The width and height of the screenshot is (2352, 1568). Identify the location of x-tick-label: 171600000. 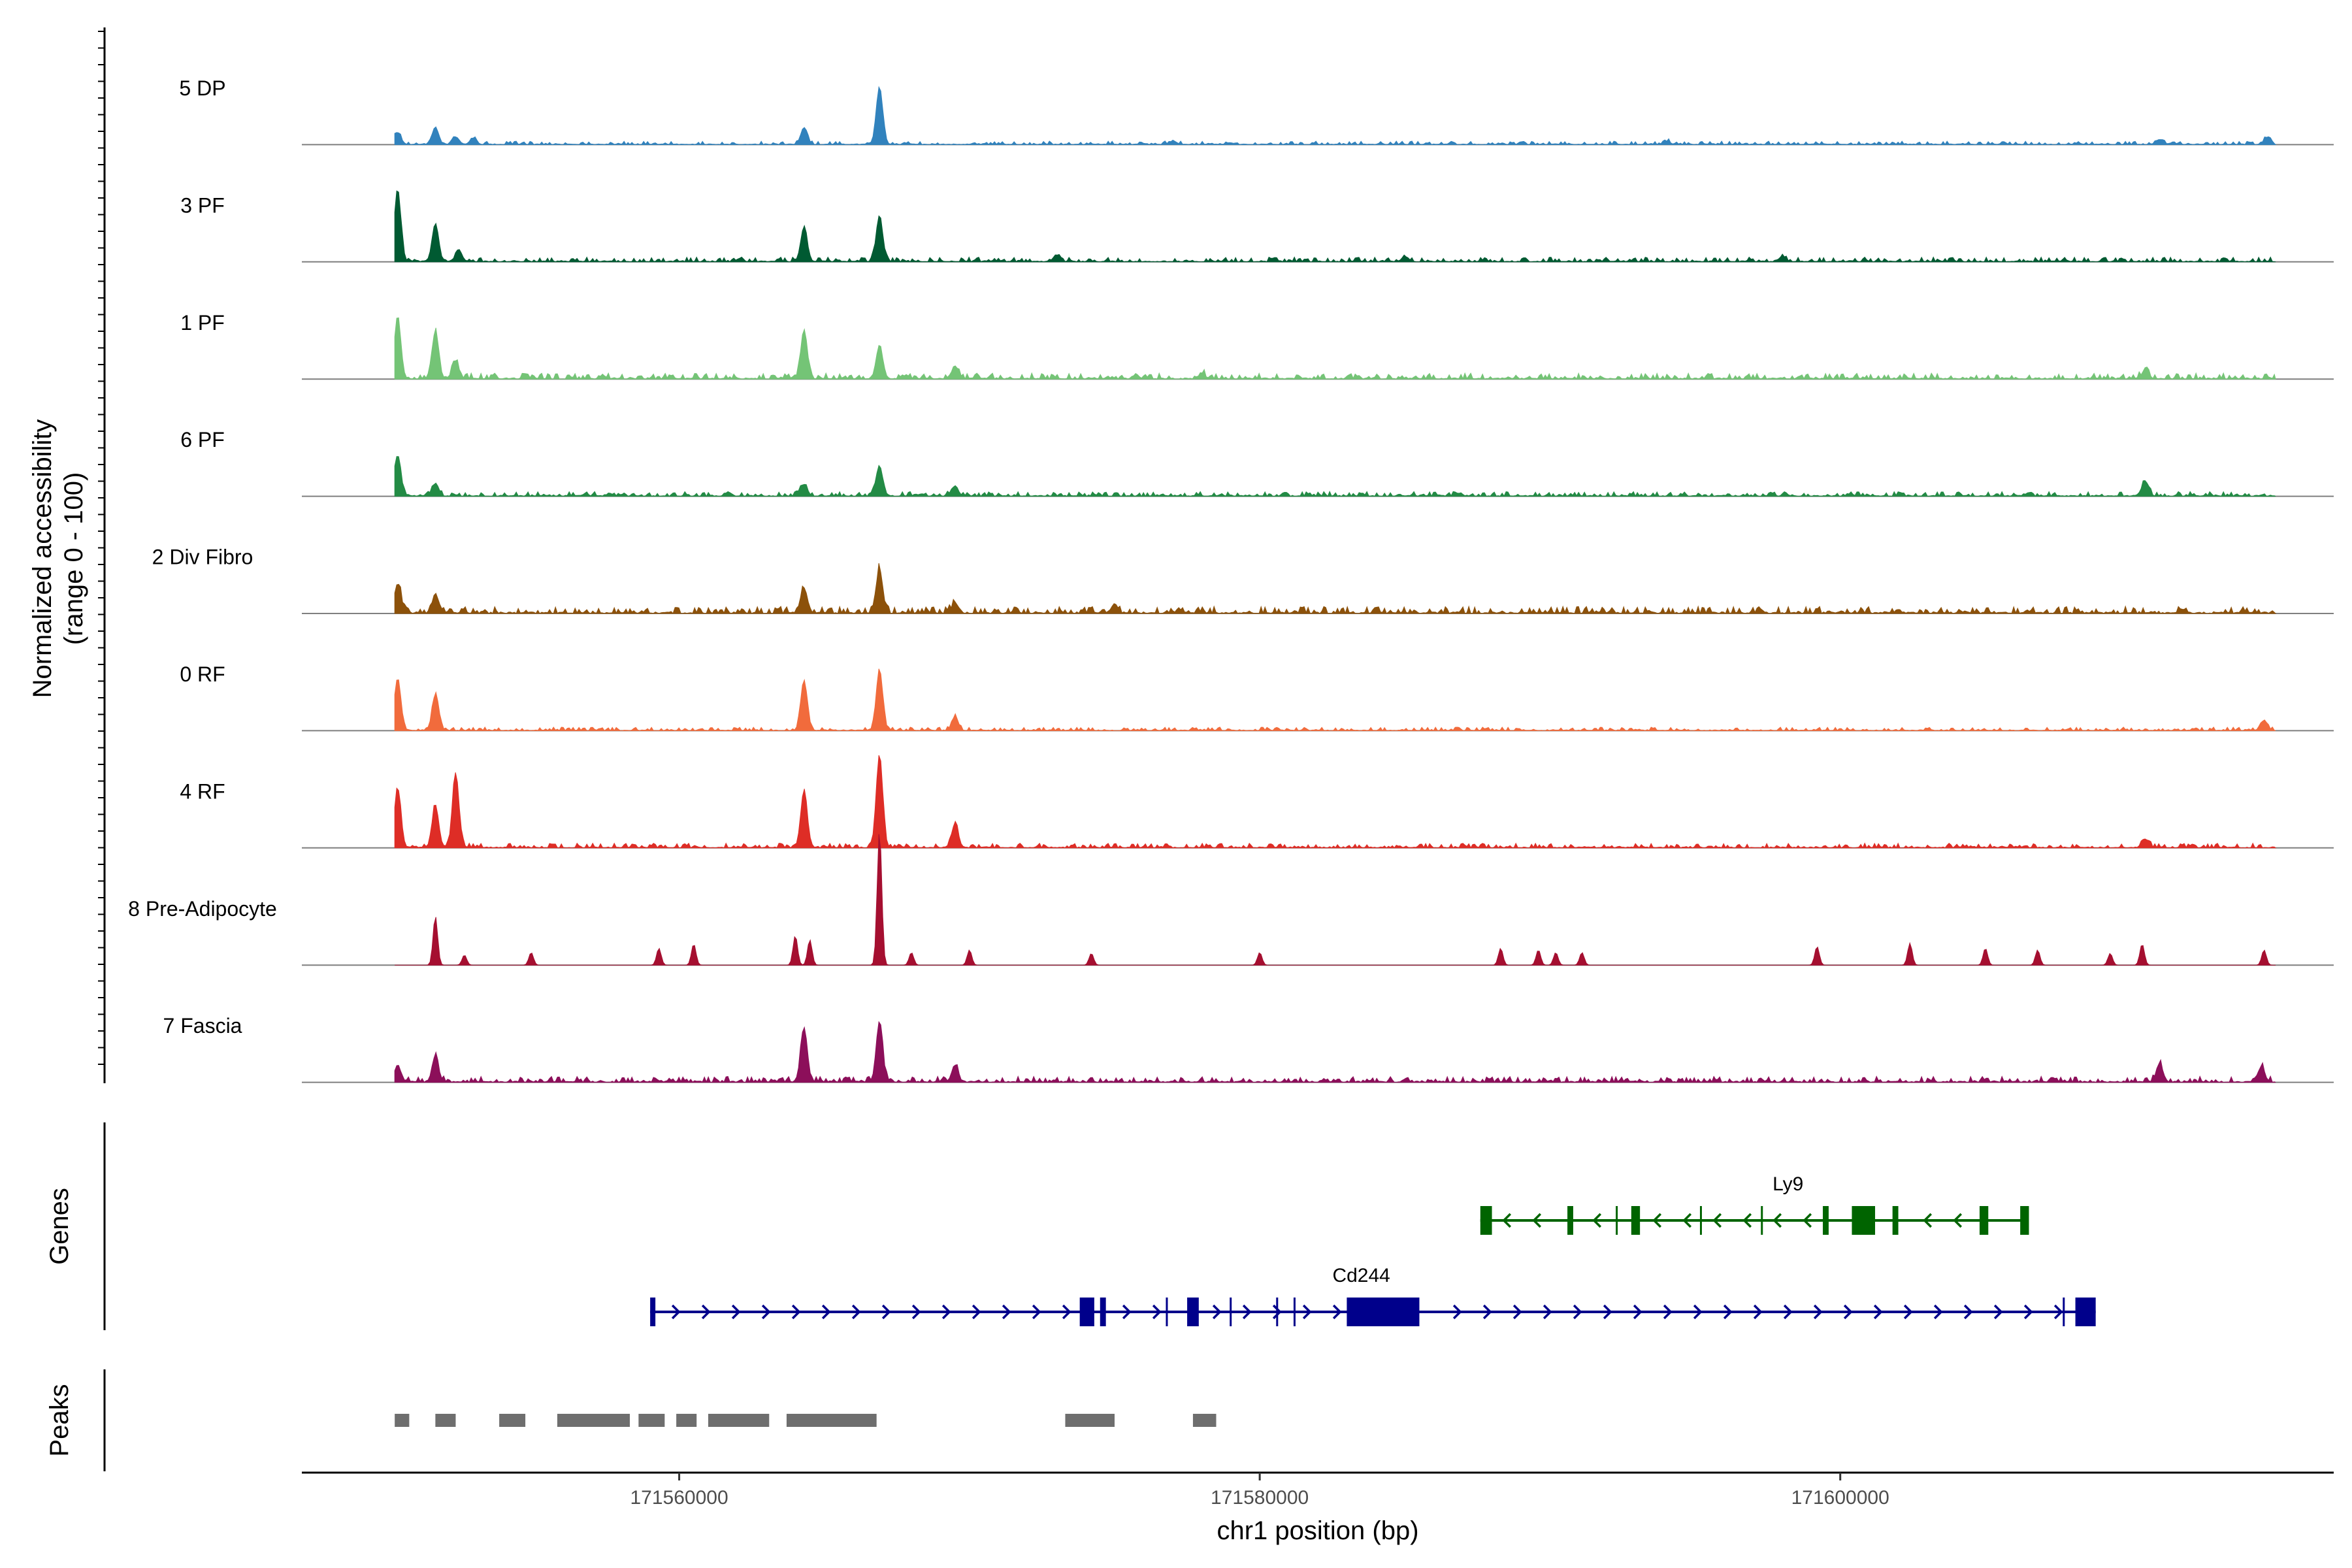
(1840, 1498).